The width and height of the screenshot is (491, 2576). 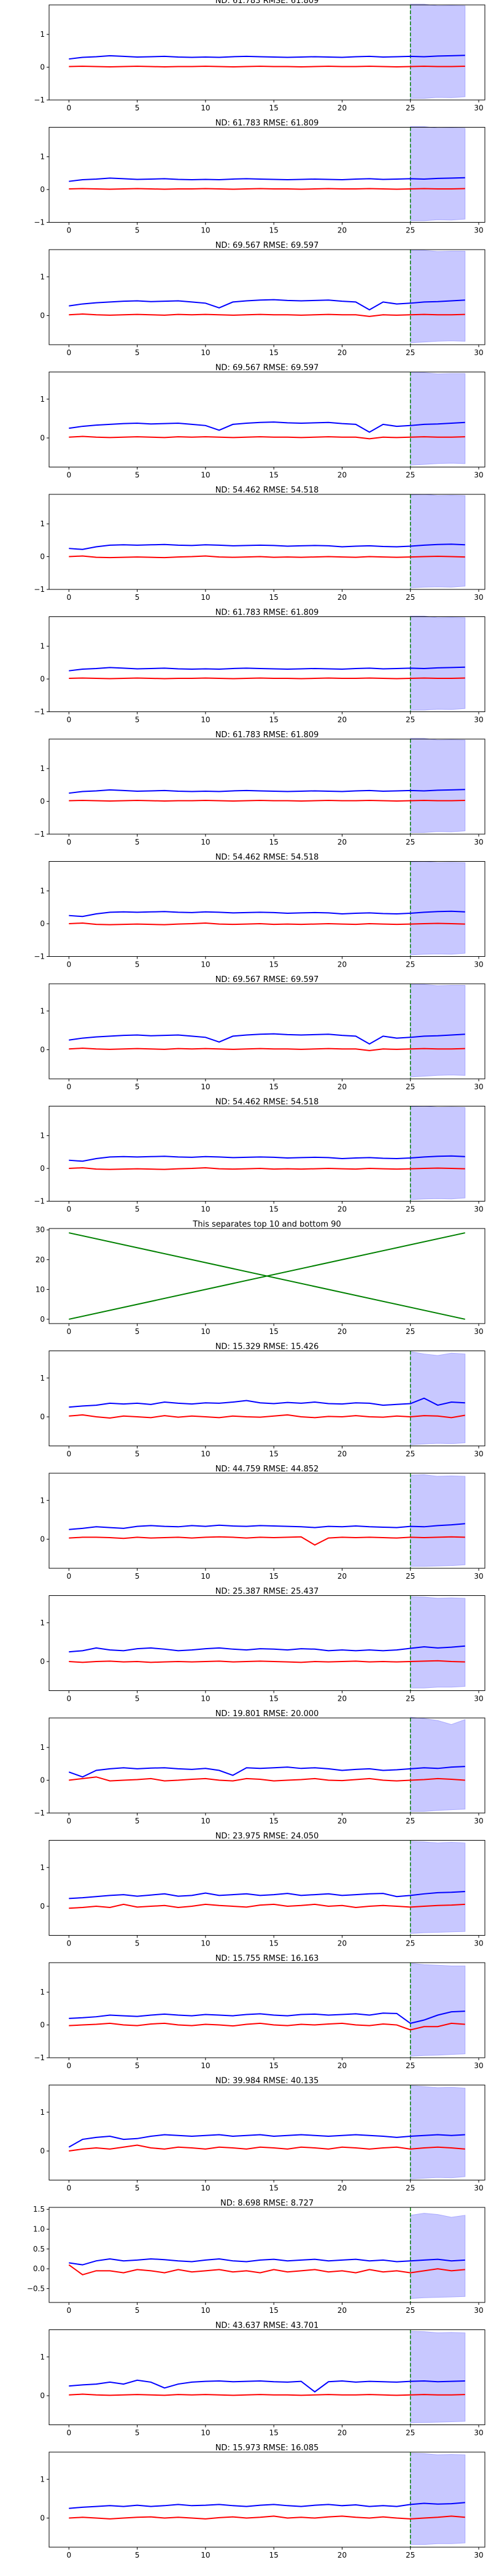 What do you see at coordinates (260, 788) in the screenshot?
I see `subplot-7: ND: 61.783 RMSE: 61.809 0 5 10 15 20 25 30 −1 0 1` at bounding box center [260, 788].